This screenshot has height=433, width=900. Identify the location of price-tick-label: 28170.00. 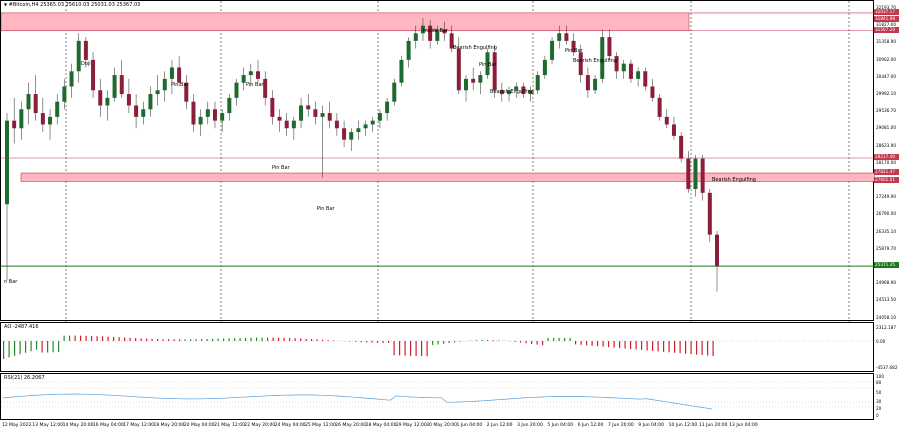
(886, 162).